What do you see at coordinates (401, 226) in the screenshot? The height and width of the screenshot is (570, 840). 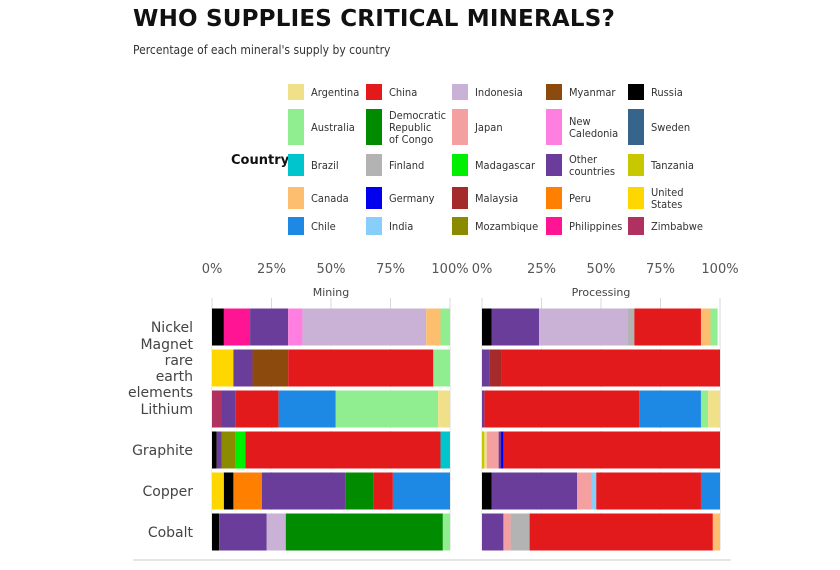 I see `legend-label-india: India` at bounding box center [401, 226].